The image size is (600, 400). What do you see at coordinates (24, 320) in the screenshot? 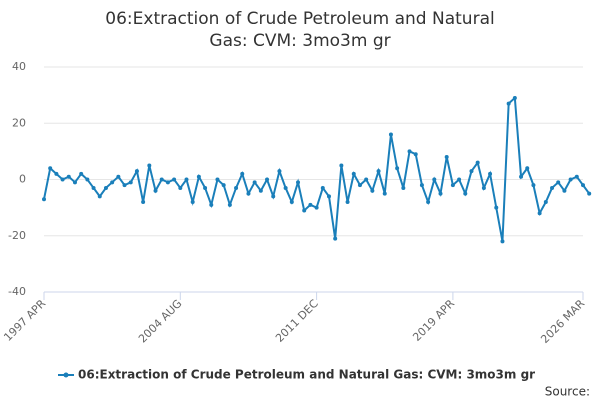
I see `x-tick-label: 1997 APR` at bounding box center [24, 320].